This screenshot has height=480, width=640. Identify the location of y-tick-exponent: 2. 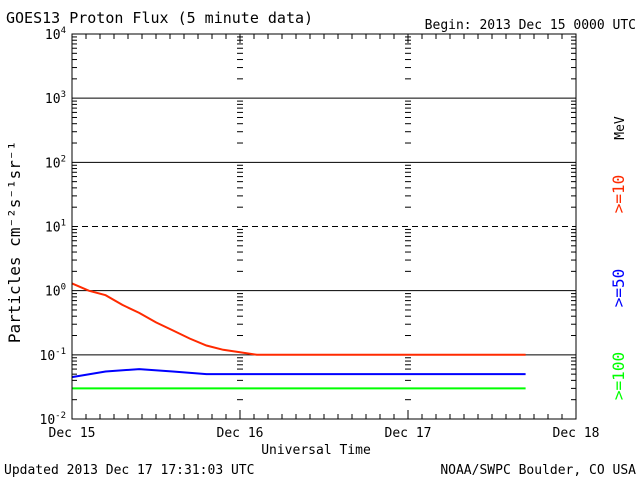
(63, 159).